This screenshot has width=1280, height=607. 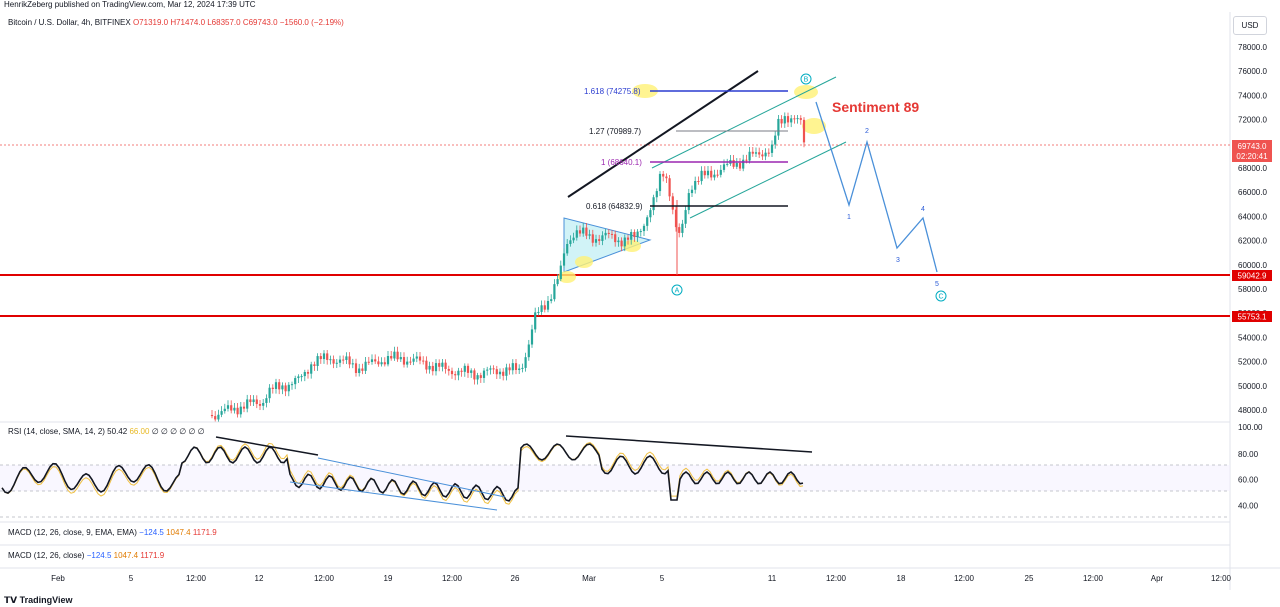 What do you see at coordinates (152, 555) in the screenshot?
I see `macd2-value-3: 1171.9` at bounding box center [152, 555].